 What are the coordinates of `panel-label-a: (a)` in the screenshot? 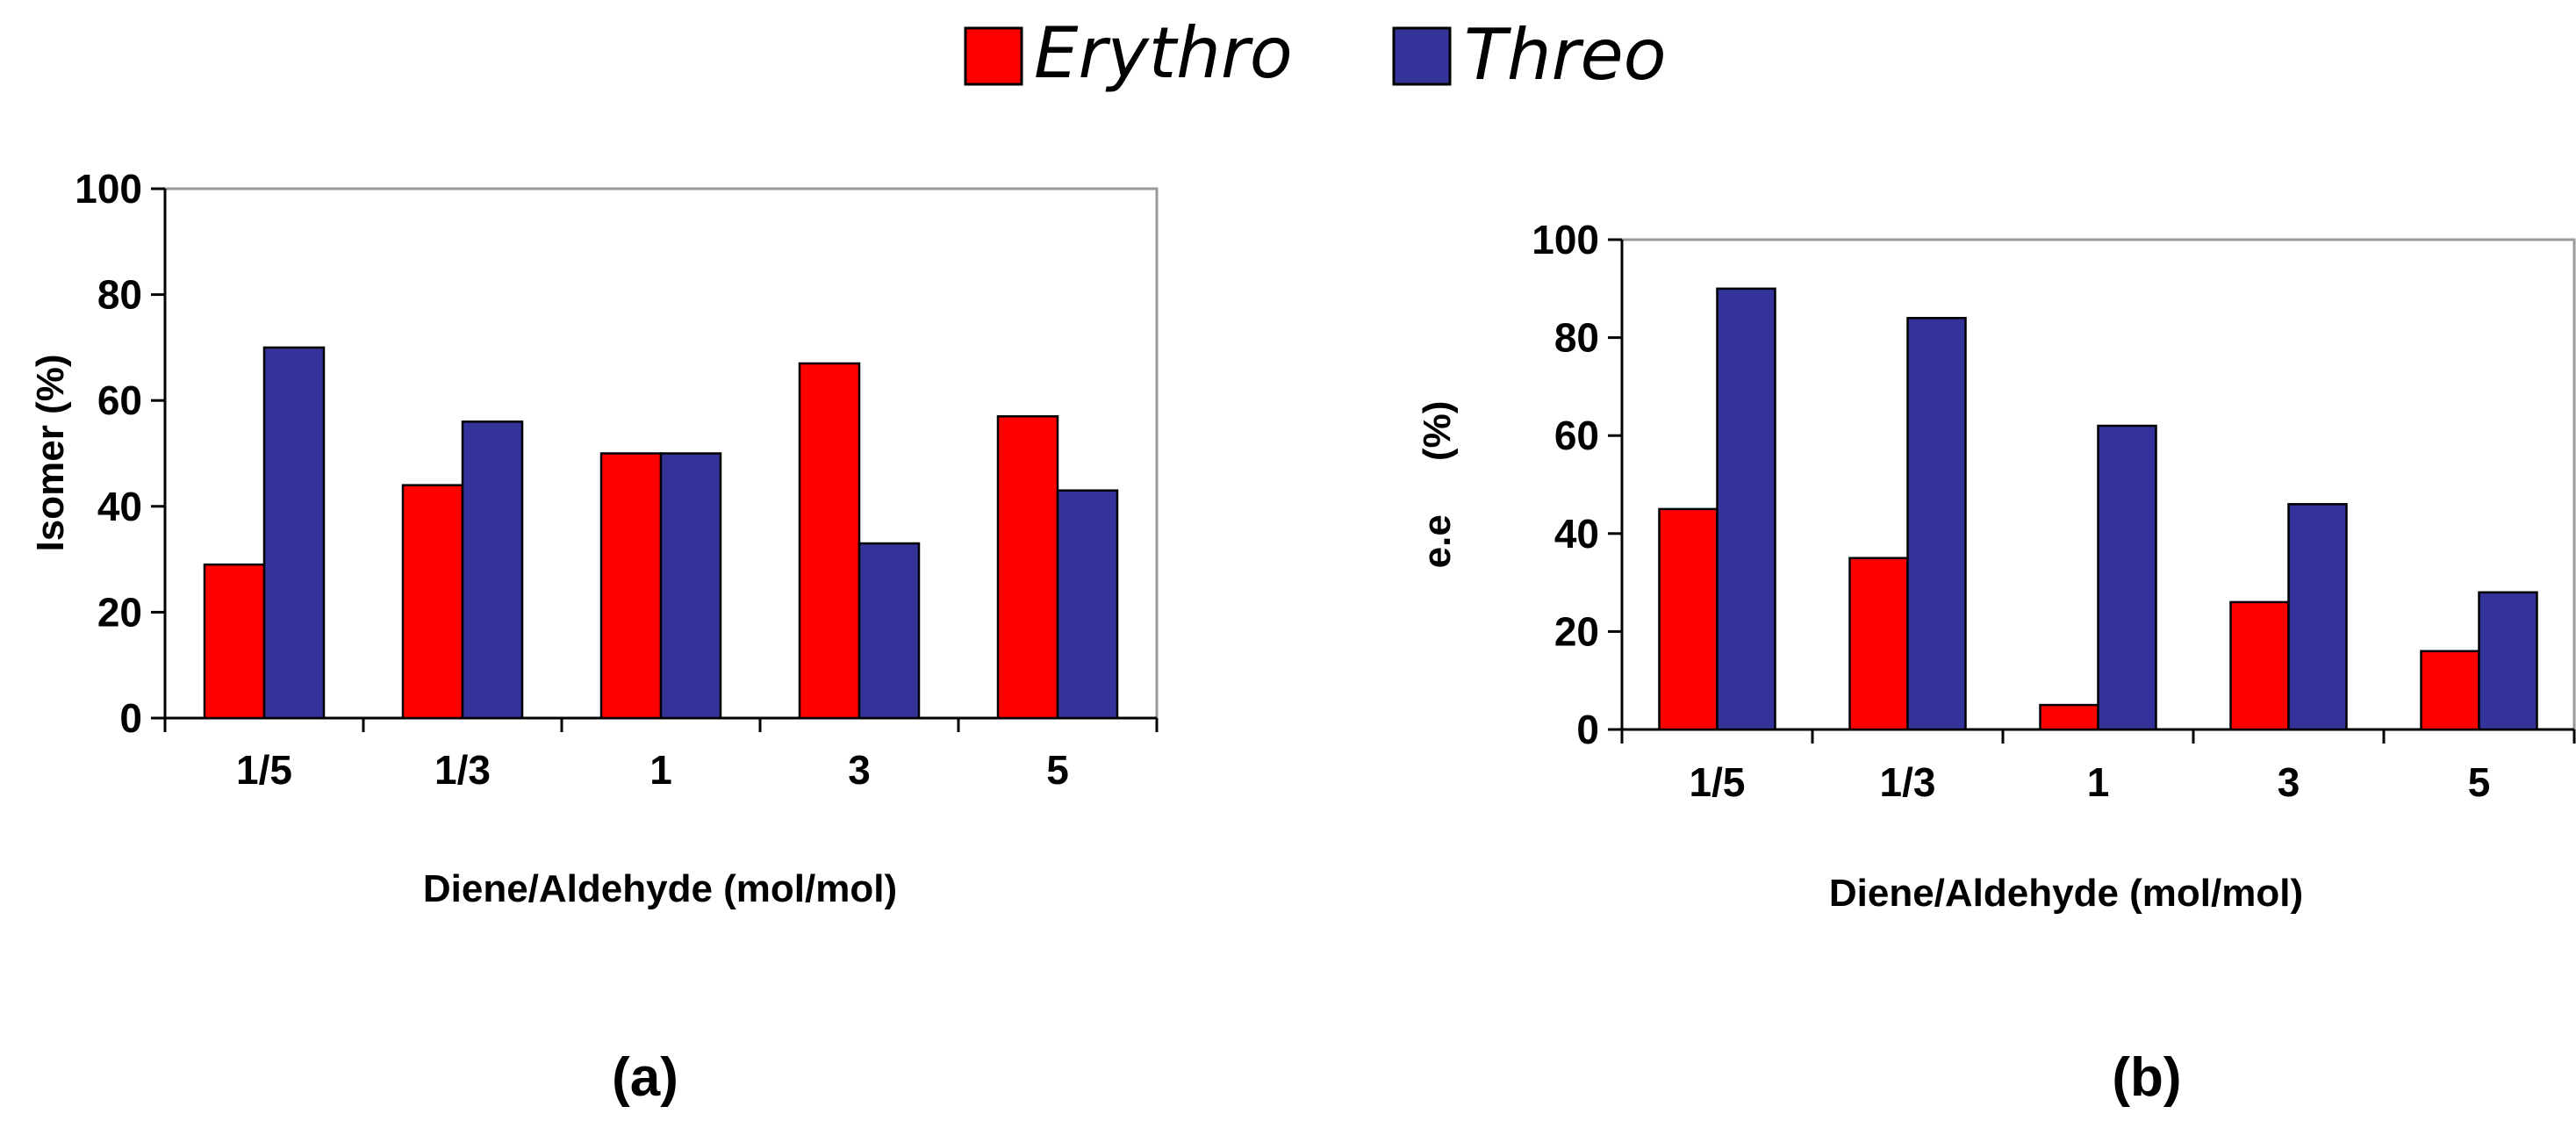 It's located at (645, 1077).